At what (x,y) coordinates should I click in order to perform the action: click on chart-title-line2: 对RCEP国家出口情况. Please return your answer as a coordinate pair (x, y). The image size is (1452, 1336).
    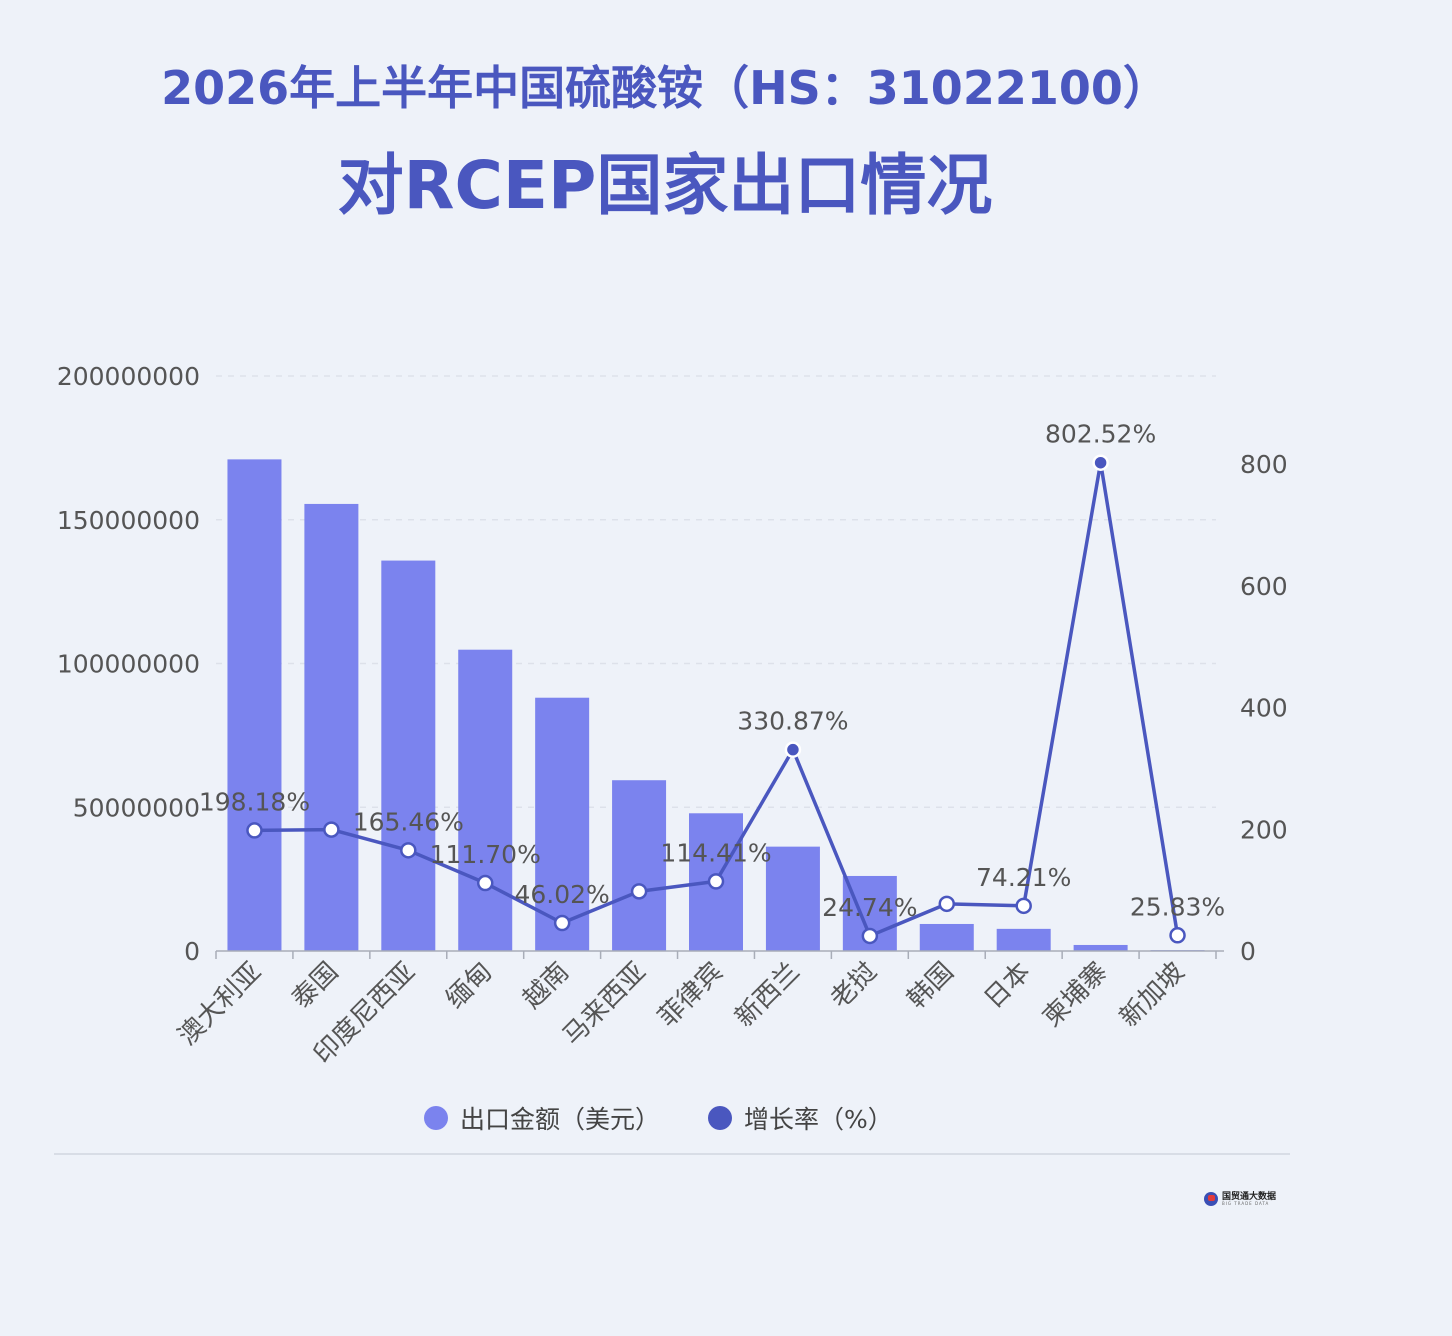
    Looking at the image, I should click on (665, 185).